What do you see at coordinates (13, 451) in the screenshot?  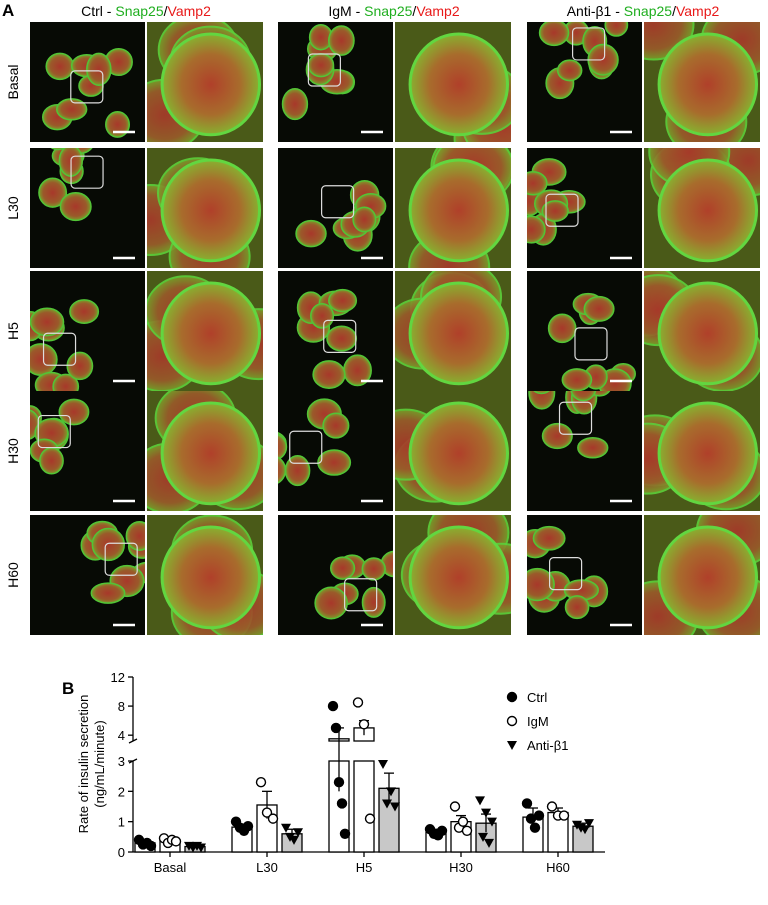 I see `row-label: H30` at bounding box center [13, 451].